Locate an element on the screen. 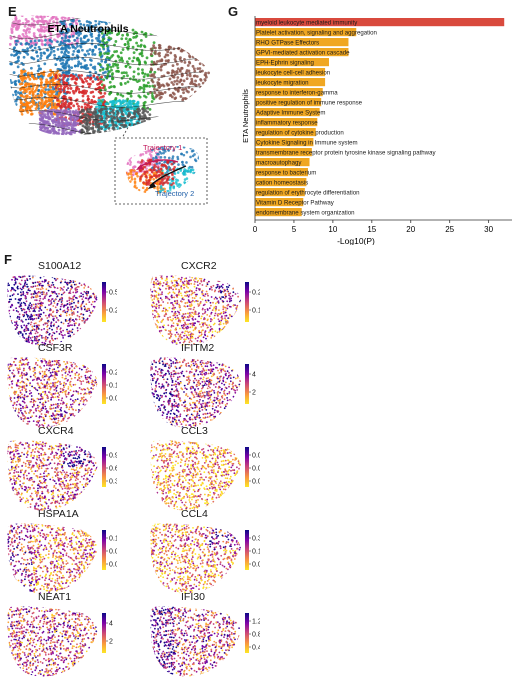  feature-plot: 0.2 0.1 is located at coordinates (205, 310).